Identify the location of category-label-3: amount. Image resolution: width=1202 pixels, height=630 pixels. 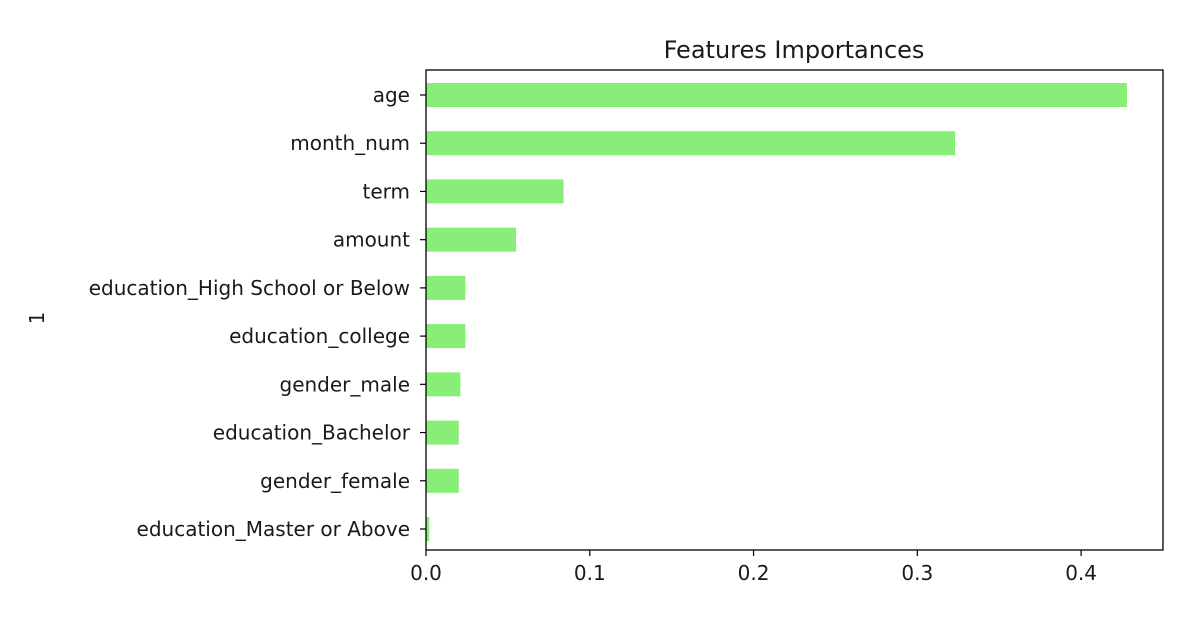
(371, 240).